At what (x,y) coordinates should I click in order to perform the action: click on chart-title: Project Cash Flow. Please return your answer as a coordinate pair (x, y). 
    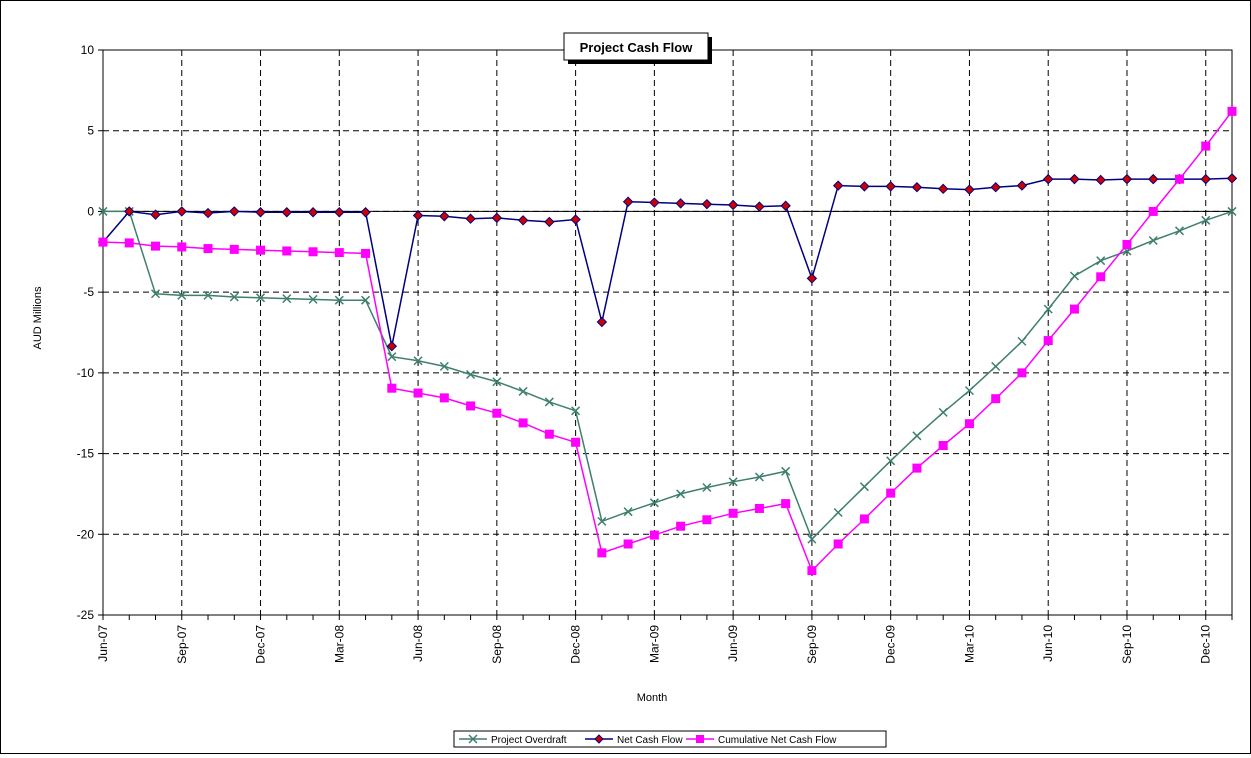
    Looking at the image, I should click on (637, 47).